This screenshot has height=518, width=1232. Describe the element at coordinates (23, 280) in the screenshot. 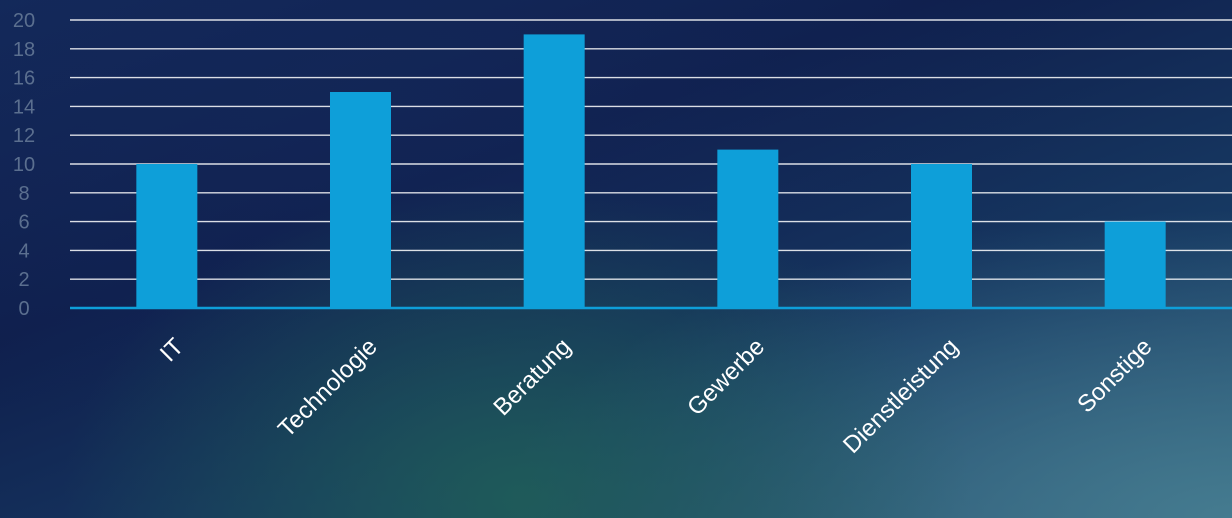

I see `y-tick-label: 2` at that location.